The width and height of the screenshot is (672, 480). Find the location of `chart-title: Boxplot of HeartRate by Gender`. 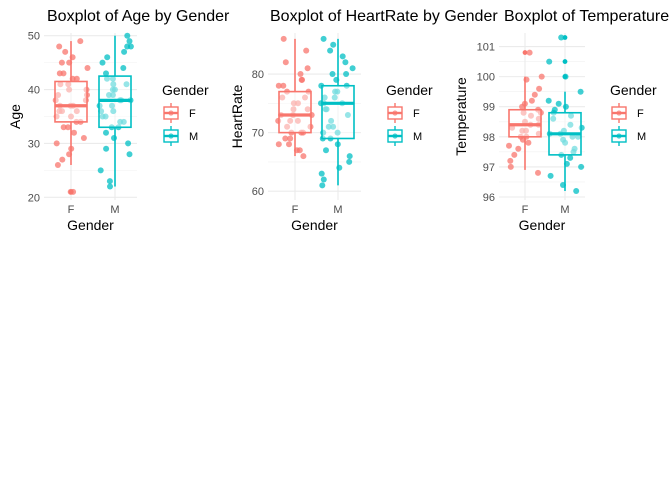

chart-title: Boxplot of HeartRate by Gender is located at coordinates (384, 16).